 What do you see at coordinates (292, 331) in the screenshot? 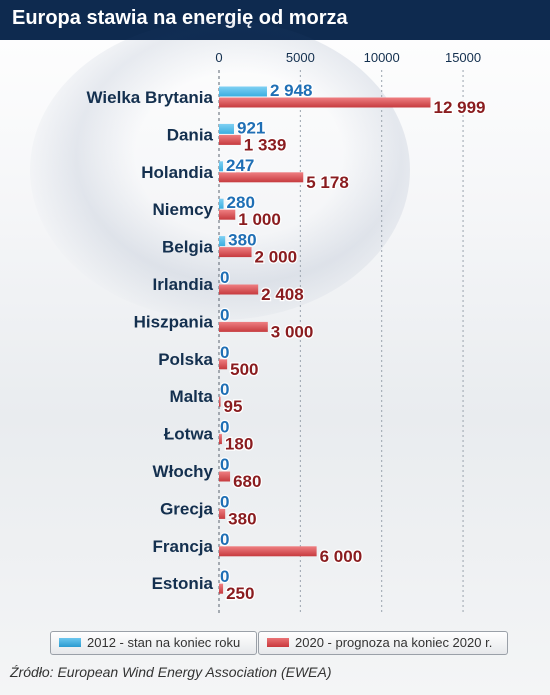
I see `data-label-2020: 3 000` at bounding box center [292, 331].